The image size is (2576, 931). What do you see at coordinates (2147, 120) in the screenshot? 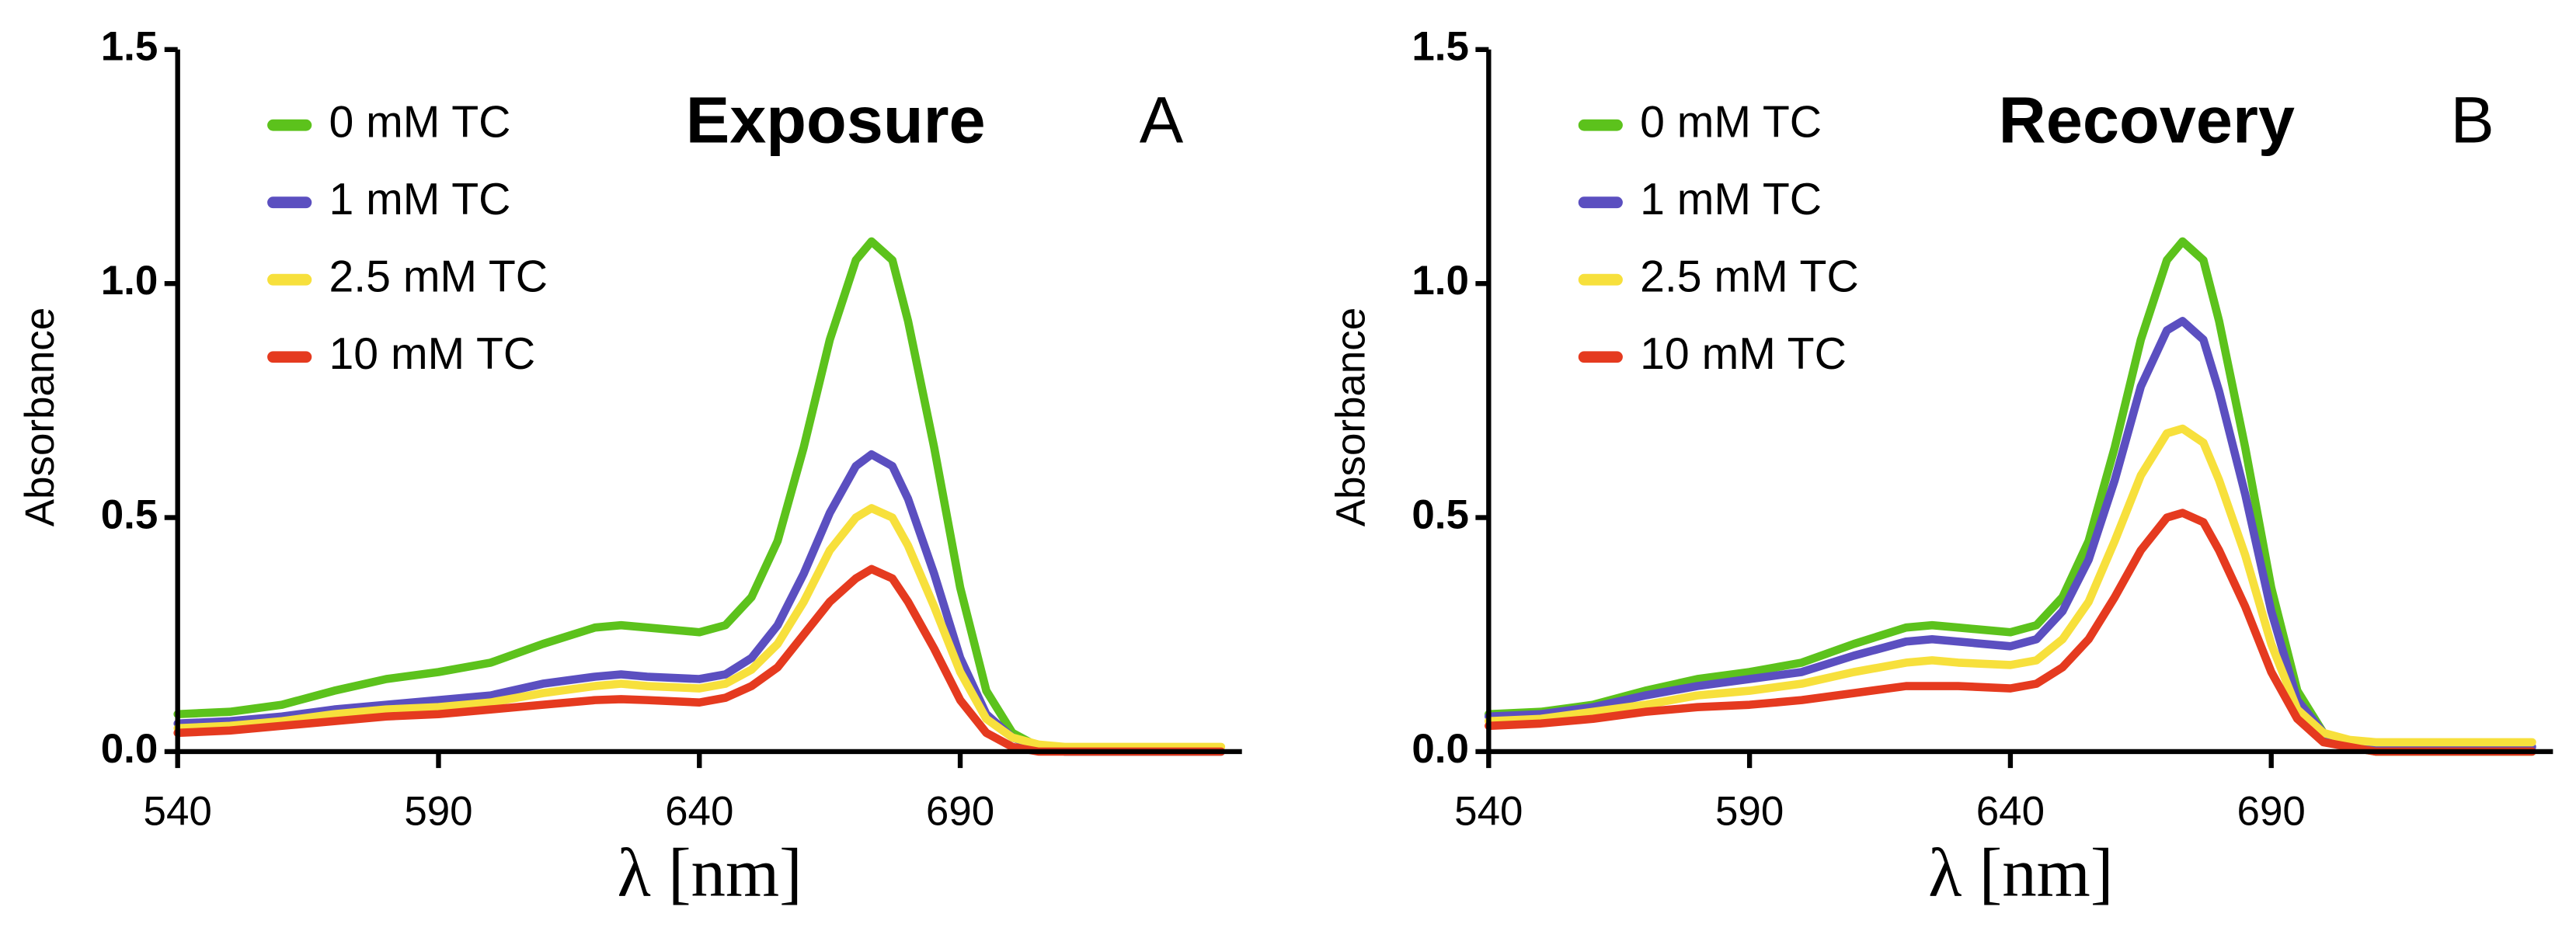
I see `chart-title: Recovery` at bounding box center [2147, 120].